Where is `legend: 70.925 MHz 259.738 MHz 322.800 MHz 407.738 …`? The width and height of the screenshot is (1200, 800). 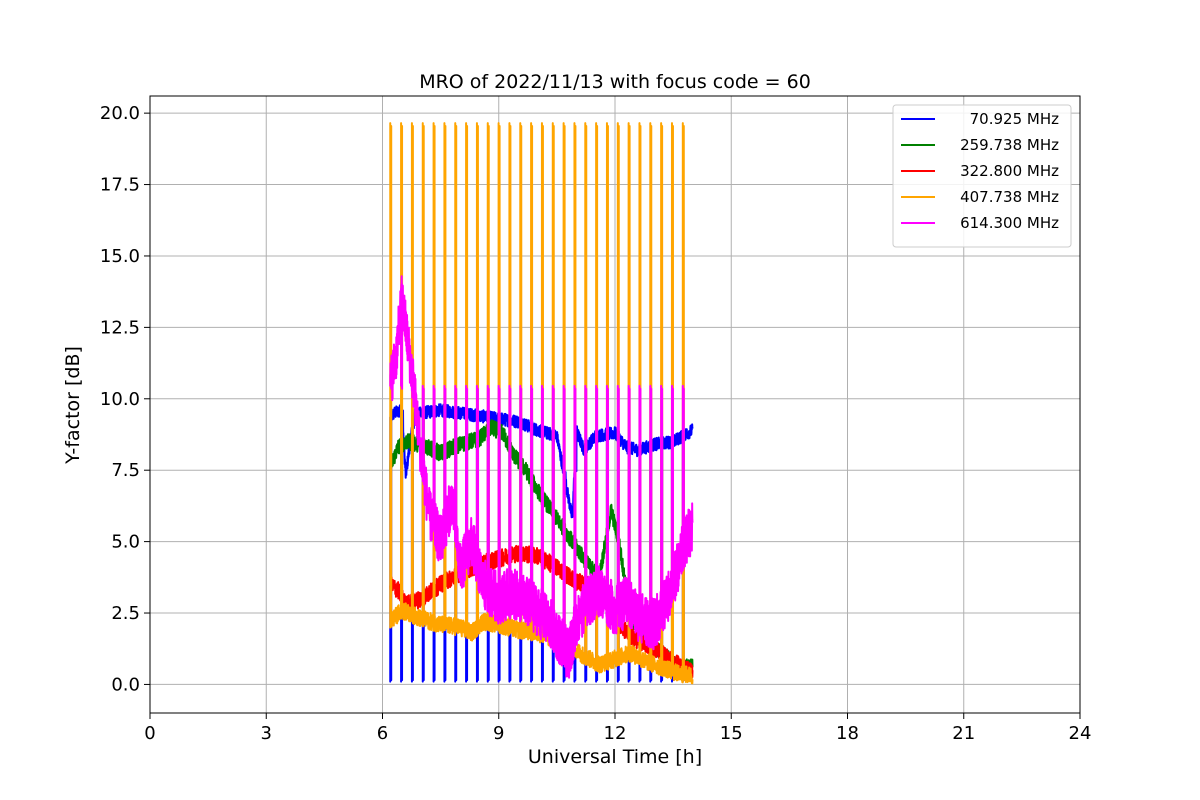
legend: 70.925 MHz 259.738 MHz 322.800 MHz 407.738 … is located at coordinates (982, 176).